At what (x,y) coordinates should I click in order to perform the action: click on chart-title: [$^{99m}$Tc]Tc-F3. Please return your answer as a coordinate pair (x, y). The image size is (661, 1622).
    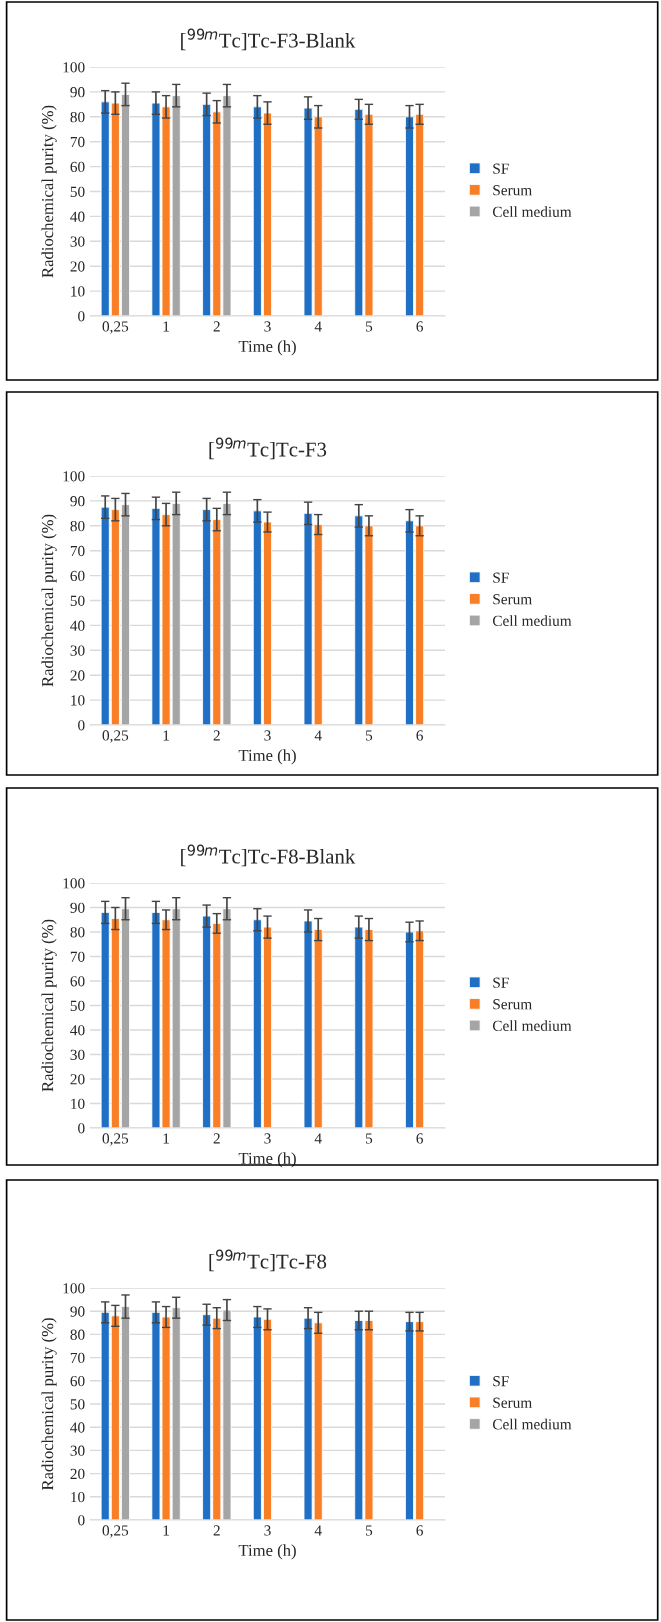
    Looking at the image, I should click on (268, 448).